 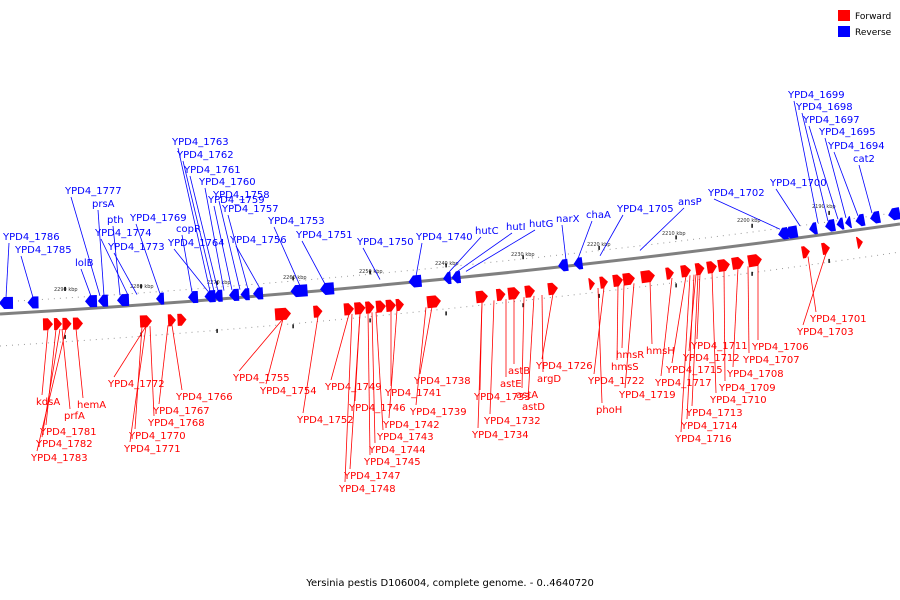 What do you see at coordinates (738, 400) in the screenshot?
I see `forward-gene-label: YPD4_1710` at bounding box center [738, 400].